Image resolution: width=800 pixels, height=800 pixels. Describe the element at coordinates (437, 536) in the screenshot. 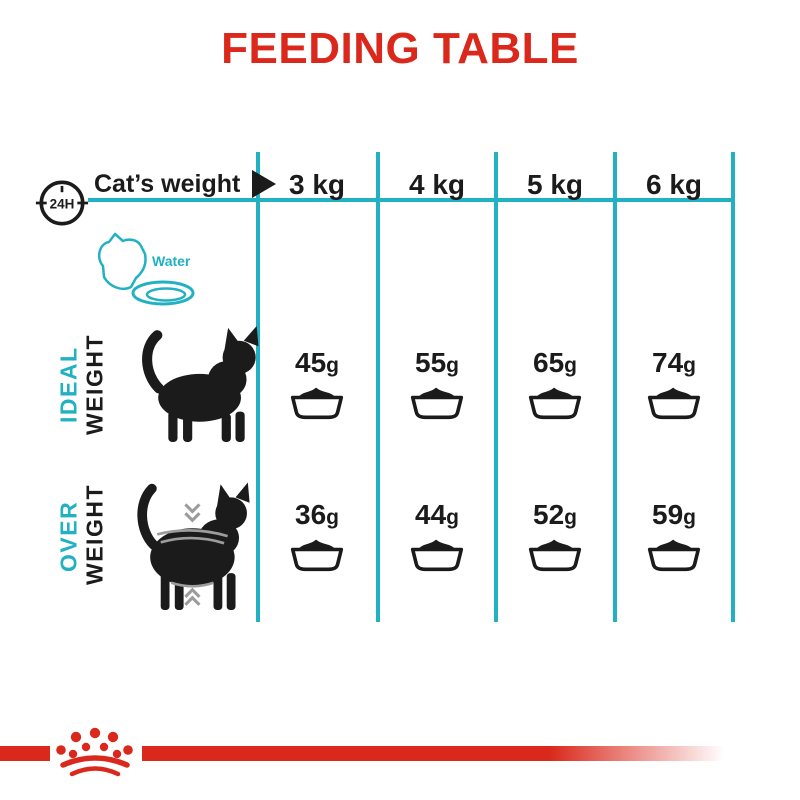

I see `ration-cell-over-4kg: 44g` at that location.